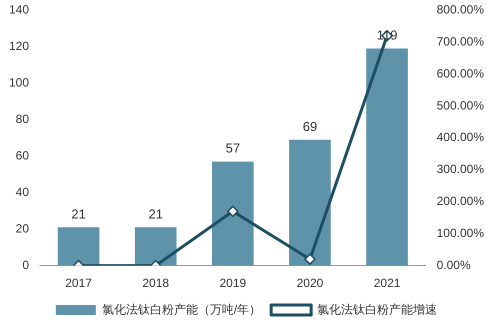 This screenshot has width=493, height=326. I want to click on y-tick-label: 40, so click(23, 191).